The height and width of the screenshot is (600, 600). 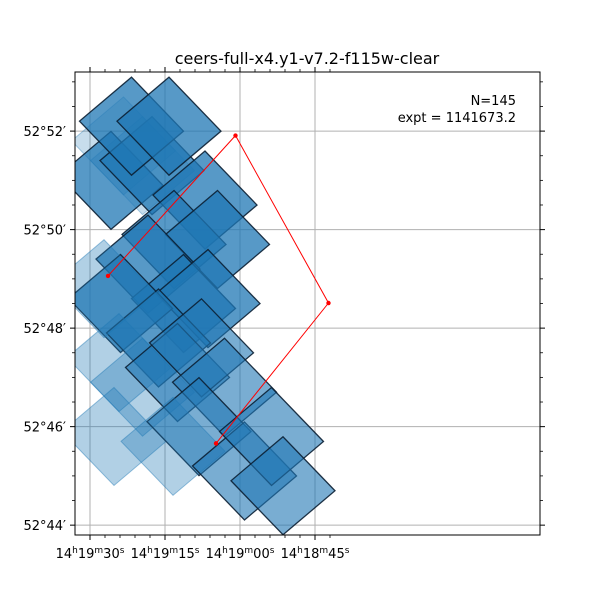 What do you see at coordinates (44, 132) in the screenshot?
I see `y-tick-label: 52°52′` at bounding box center [44, 132].